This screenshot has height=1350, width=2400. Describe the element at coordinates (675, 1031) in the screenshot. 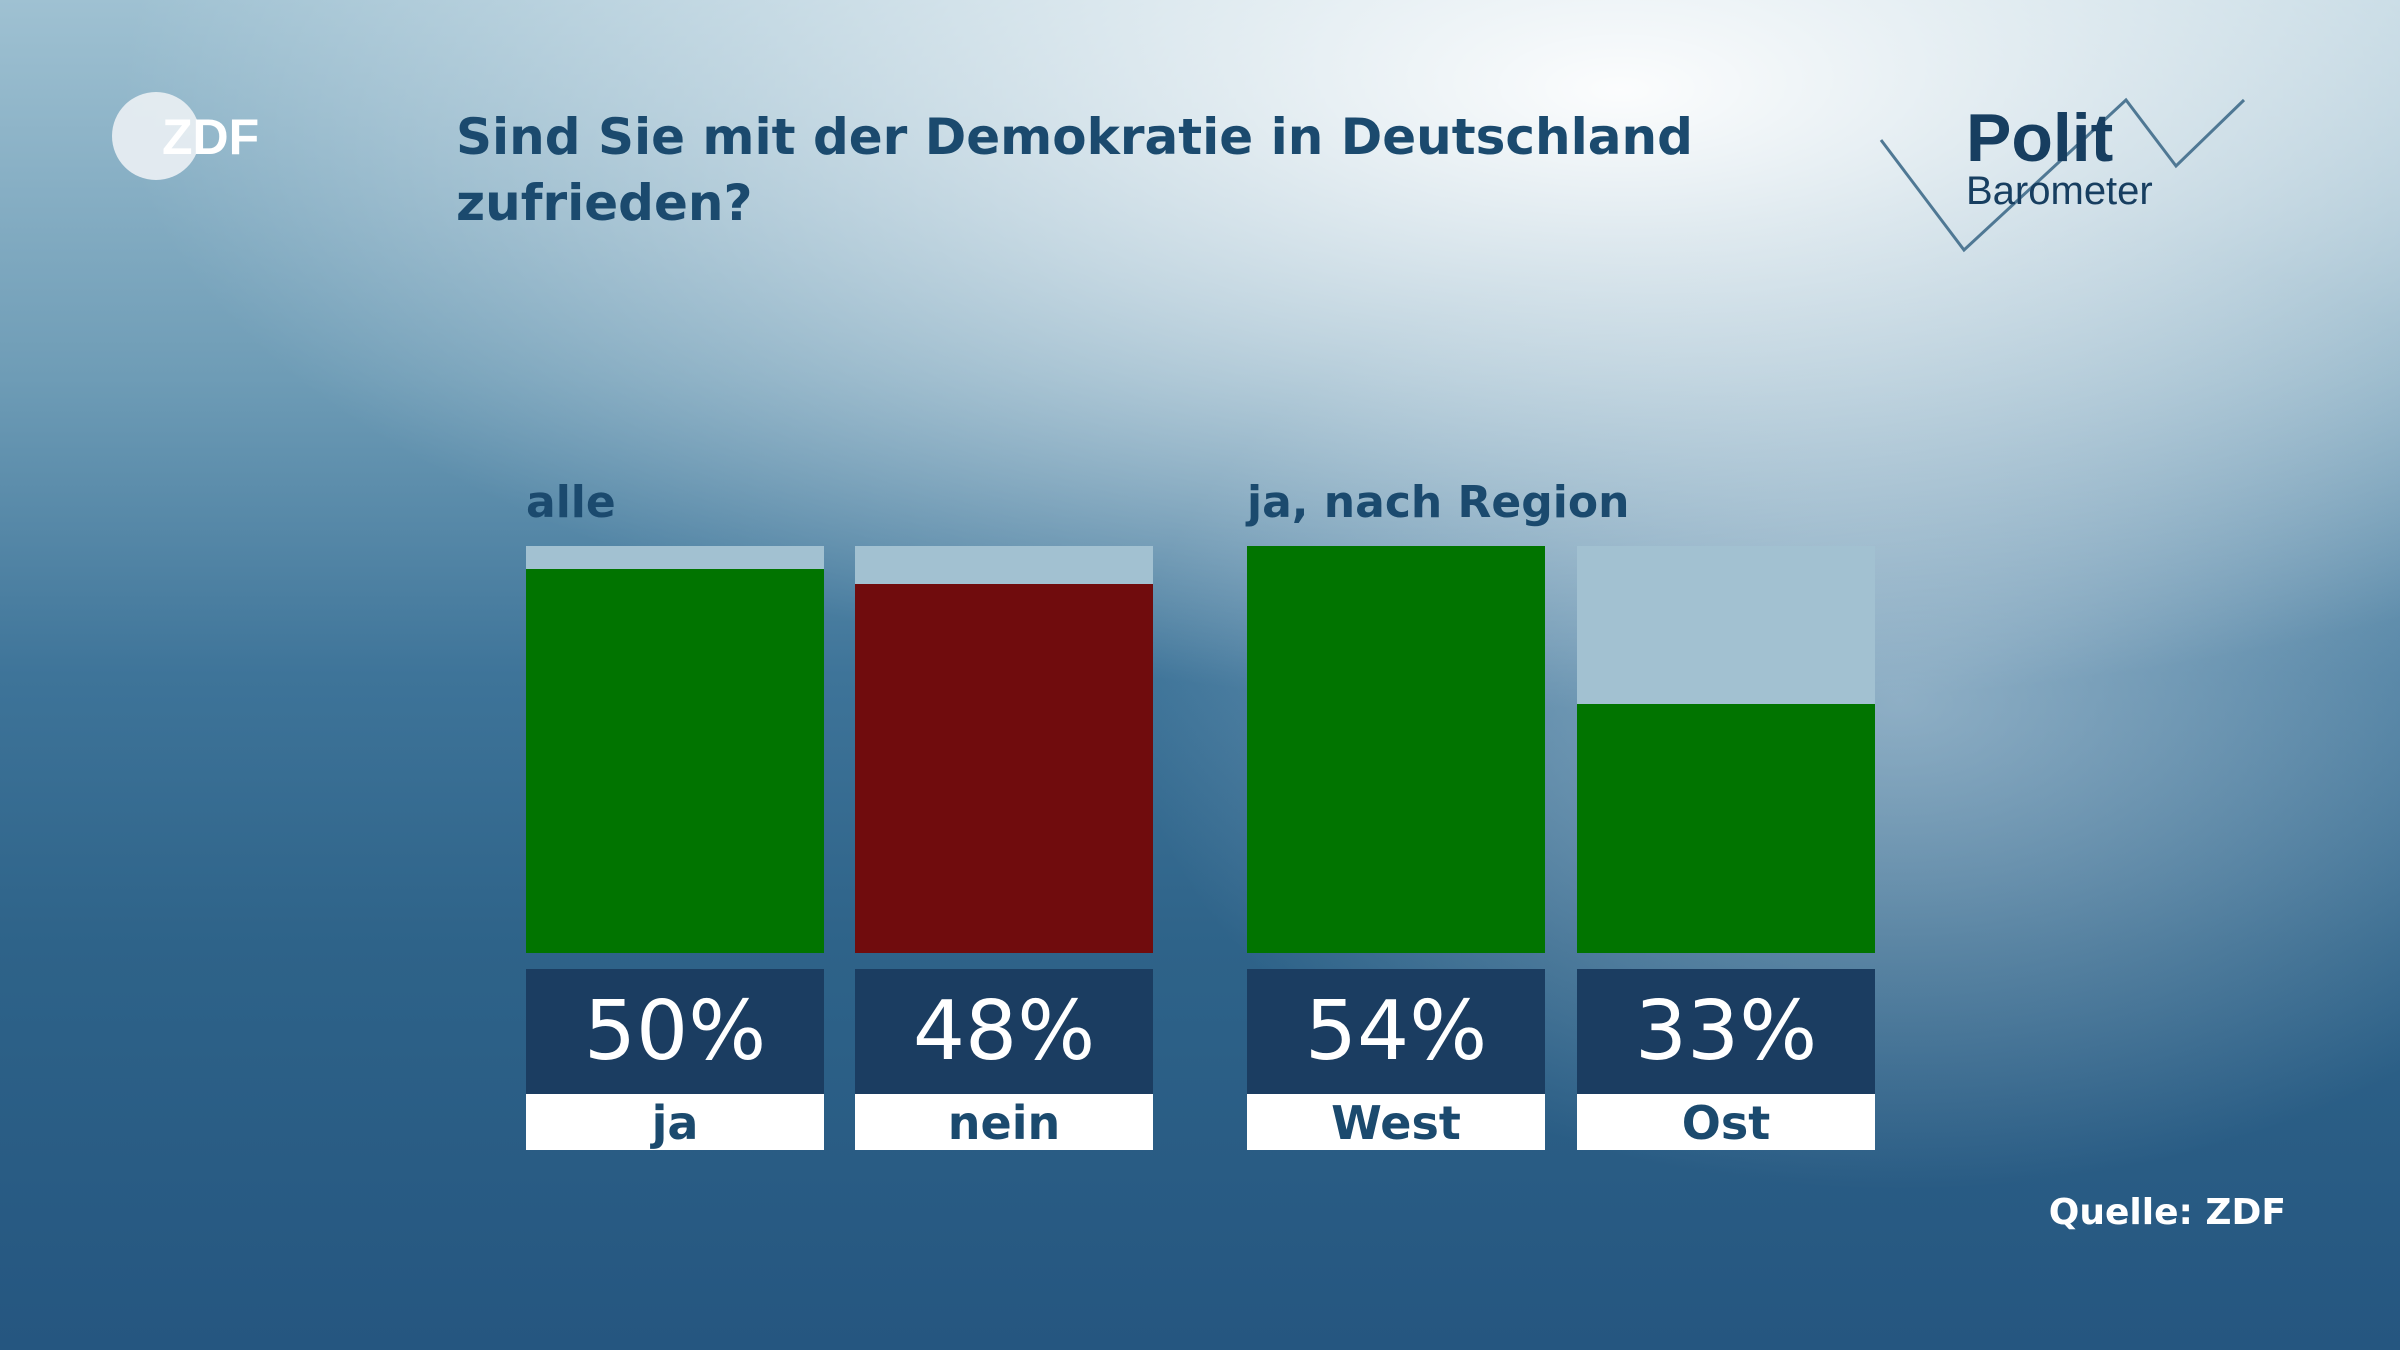

I see `value-label-ja: 50%` at that location.